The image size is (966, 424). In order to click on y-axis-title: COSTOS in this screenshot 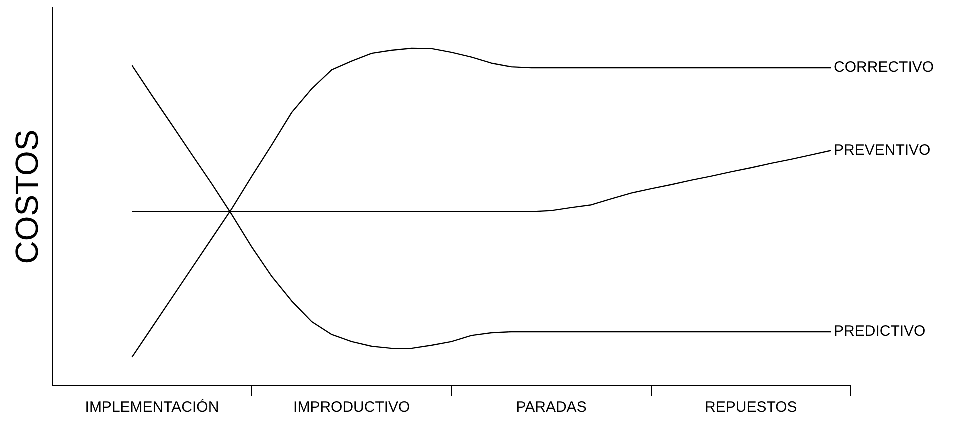, I will do `click(27, 197)`.